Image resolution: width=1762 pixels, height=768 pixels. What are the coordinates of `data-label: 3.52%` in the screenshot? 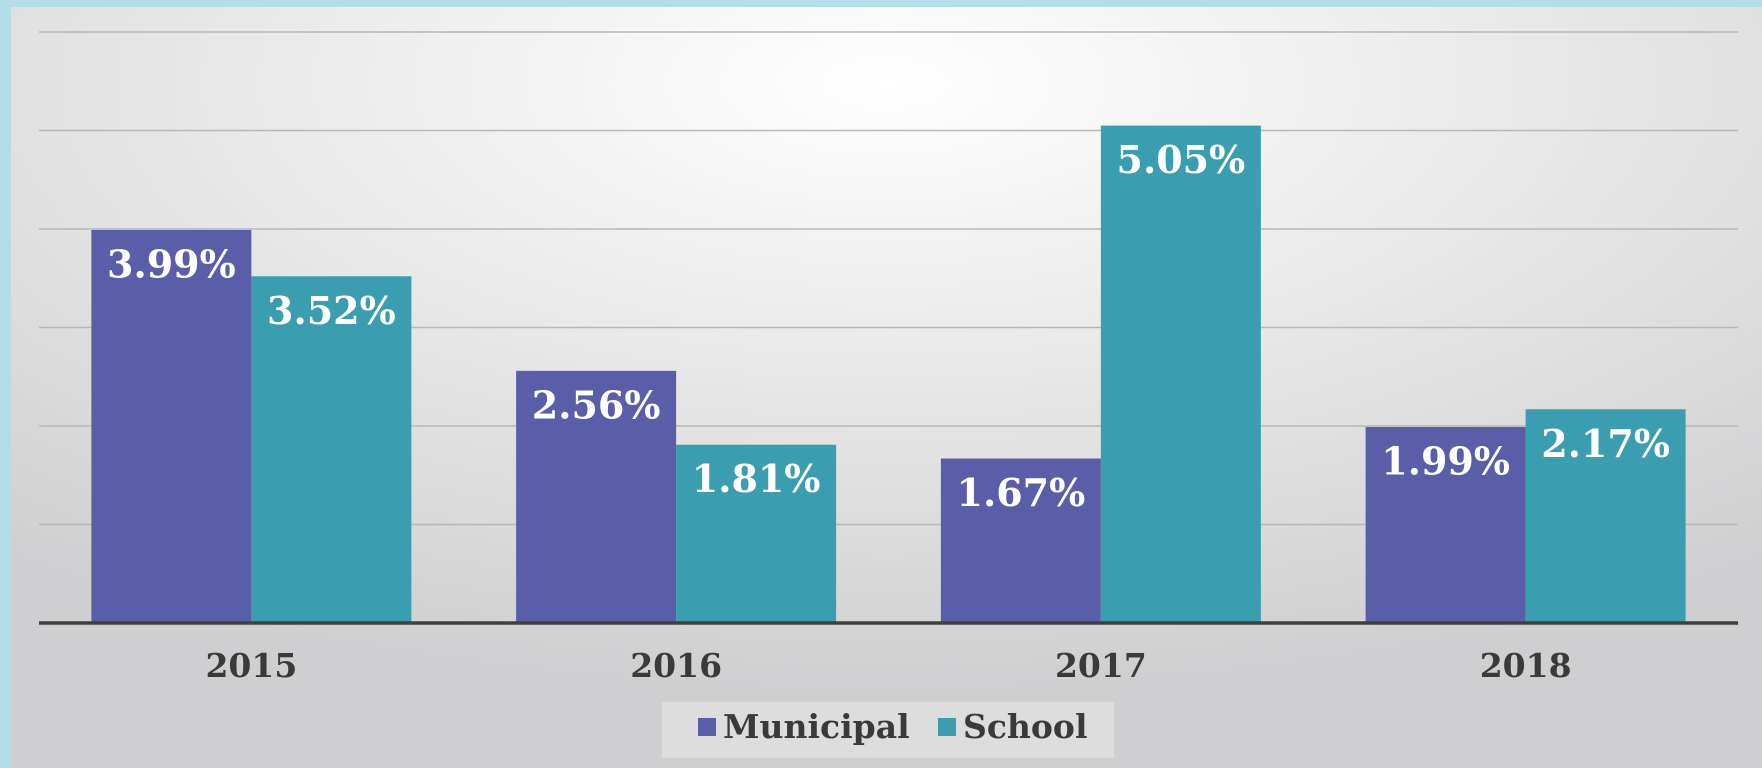 It's located at (331, 310).